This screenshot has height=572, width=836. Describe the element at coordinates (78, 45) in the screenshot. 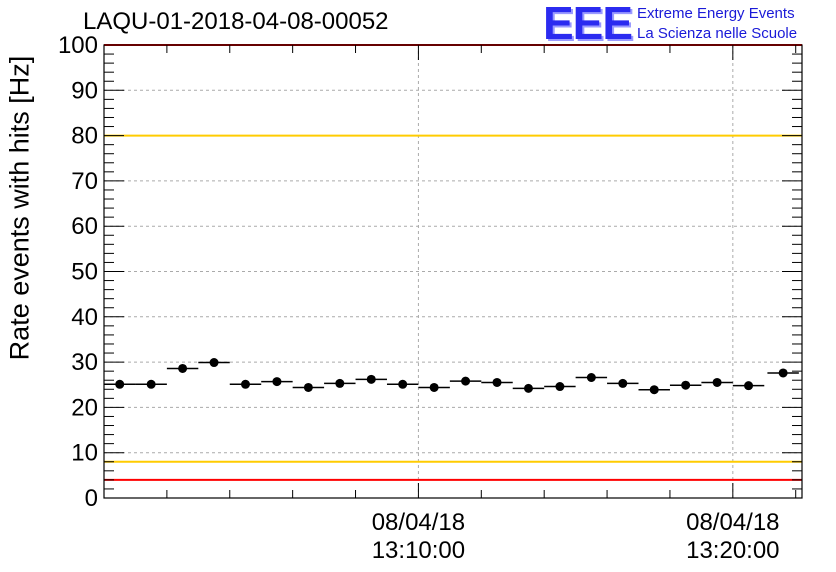

I see `y-tick-label: 100` at that location.